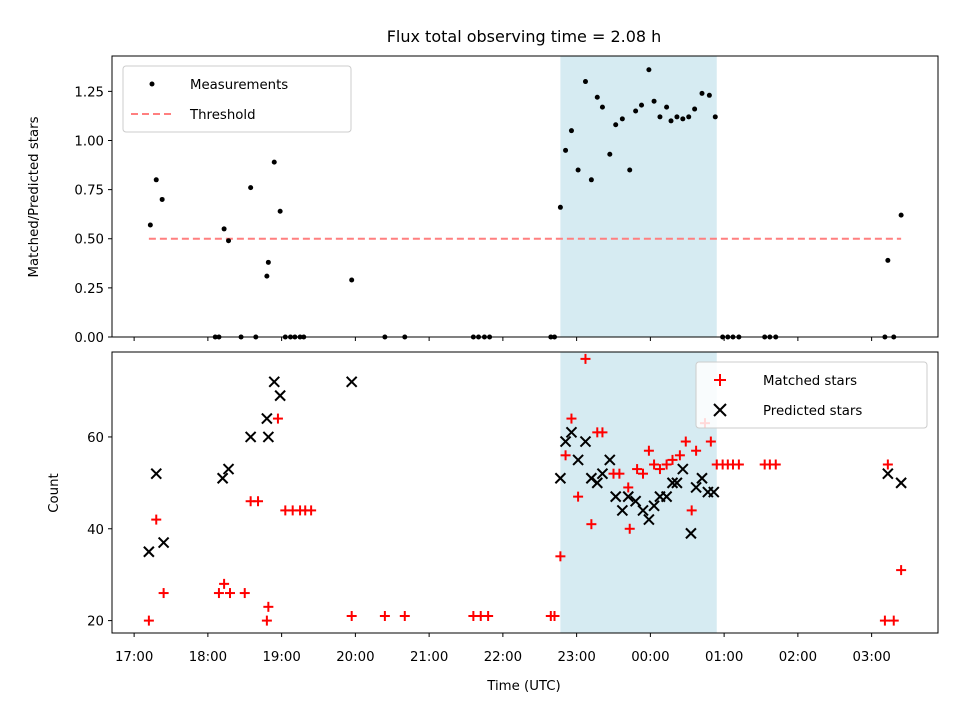  I want to click on bottom-legend-box, so click(811, 395).